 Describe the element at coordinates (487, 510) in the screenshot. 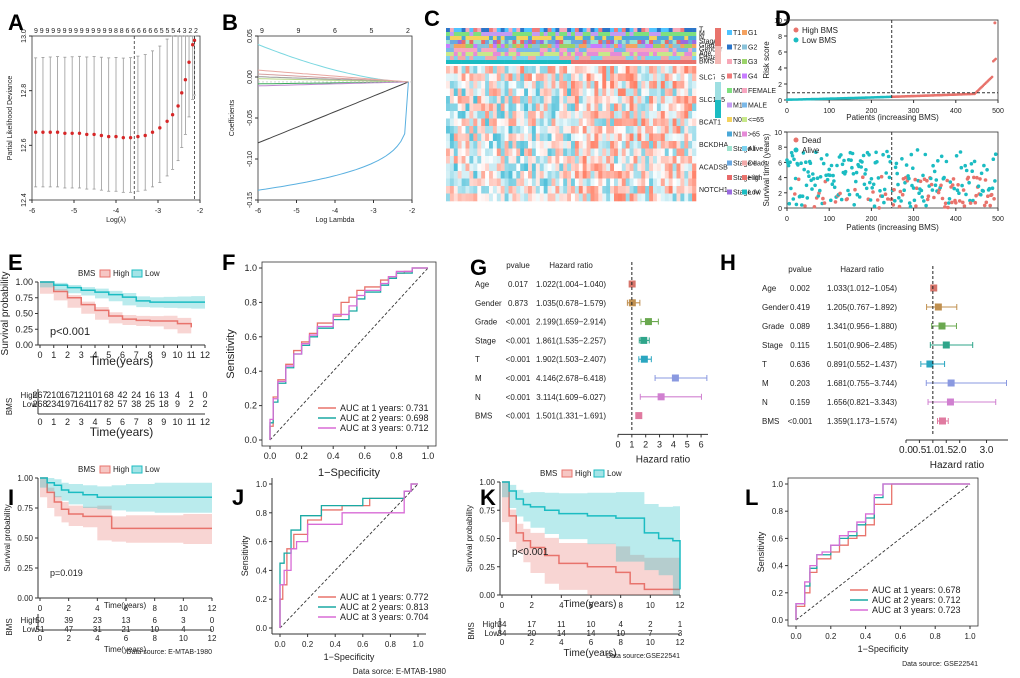

I see `y-tick-label: 0.75` at that location.